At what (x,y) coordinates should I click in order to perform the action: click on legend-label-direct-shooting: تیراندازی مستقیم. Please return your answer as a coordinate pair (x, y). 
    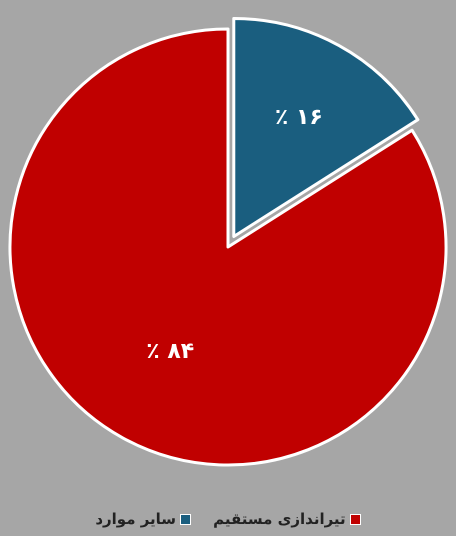
    Looking at the image, I should click on (279, 519).